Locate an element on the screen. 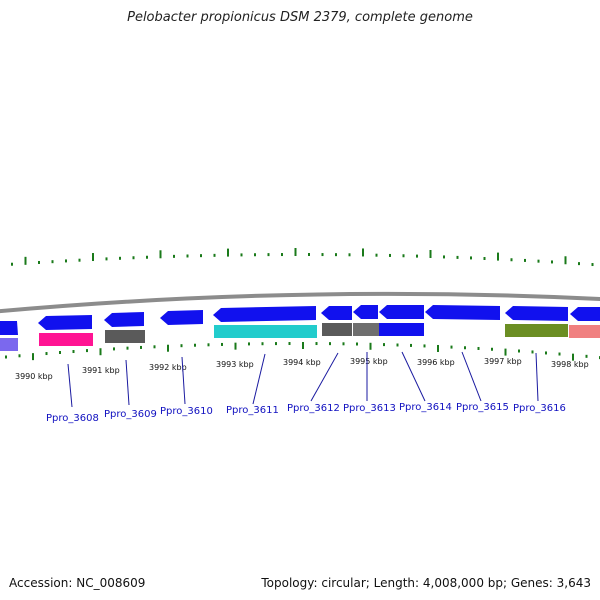 The height and width of the screenshot is (600, 600). forward-strand is located at coordinates (300, 320).